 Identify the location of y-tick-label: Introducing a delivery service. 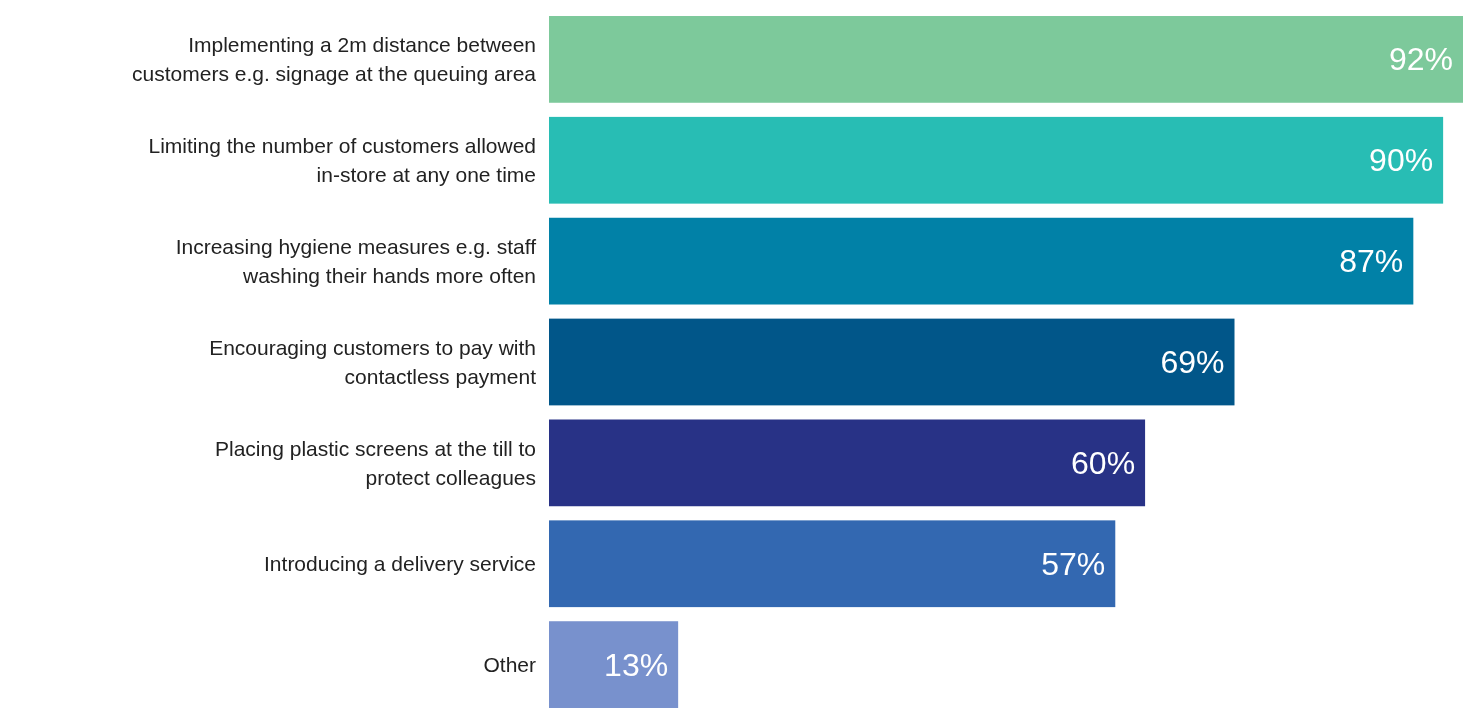
(400, 564).